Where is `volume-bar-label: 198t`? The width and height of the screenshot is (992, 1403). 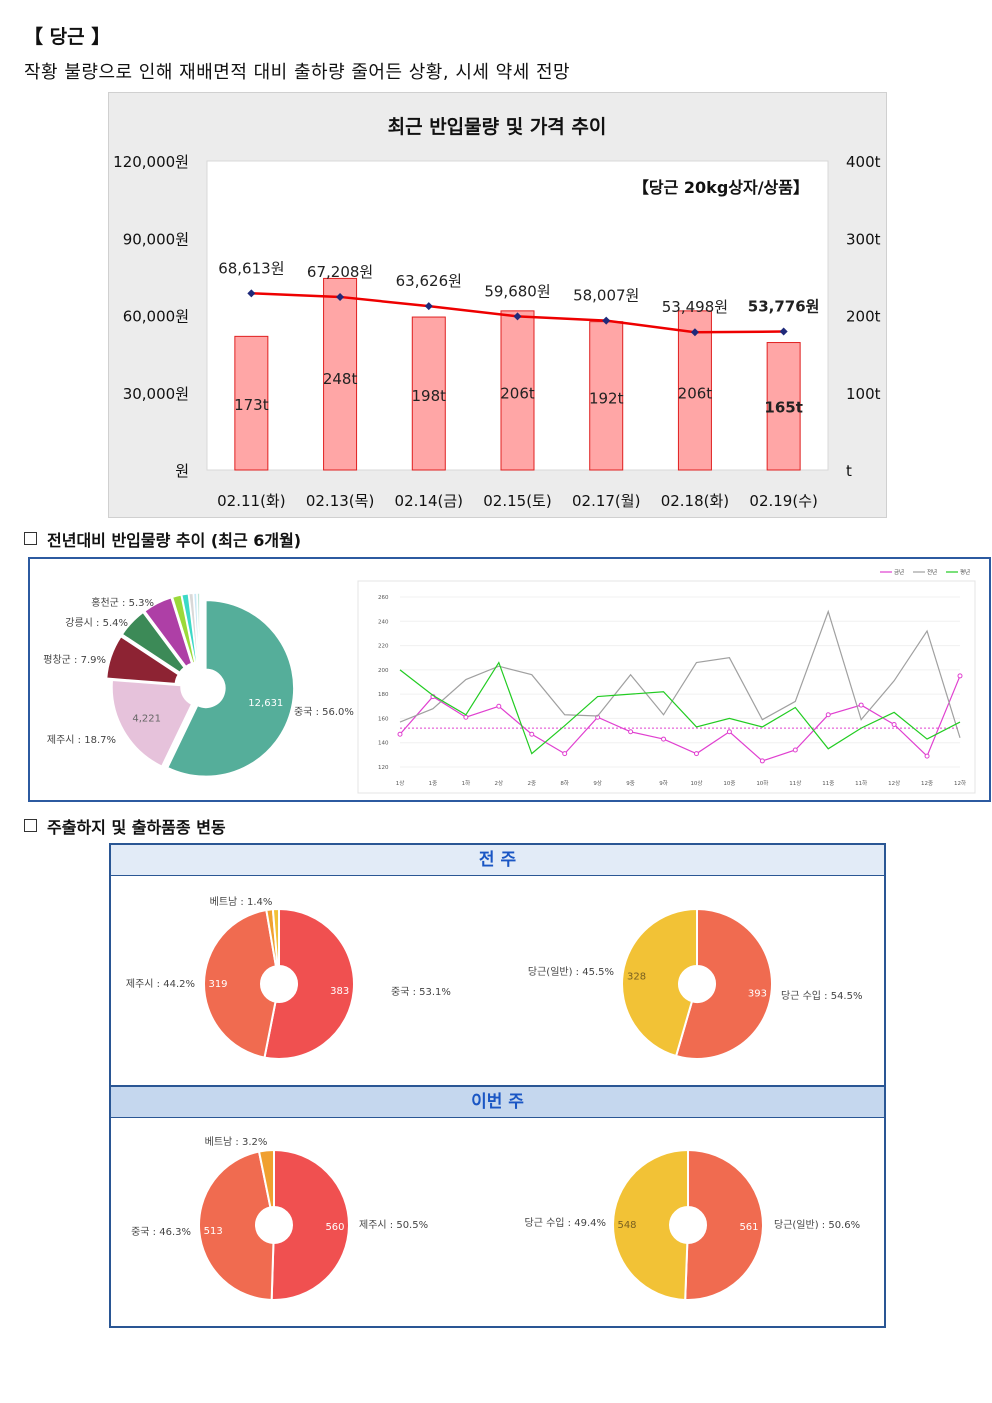
volume-bar-label: 198t is located at coordinates (429, 396).